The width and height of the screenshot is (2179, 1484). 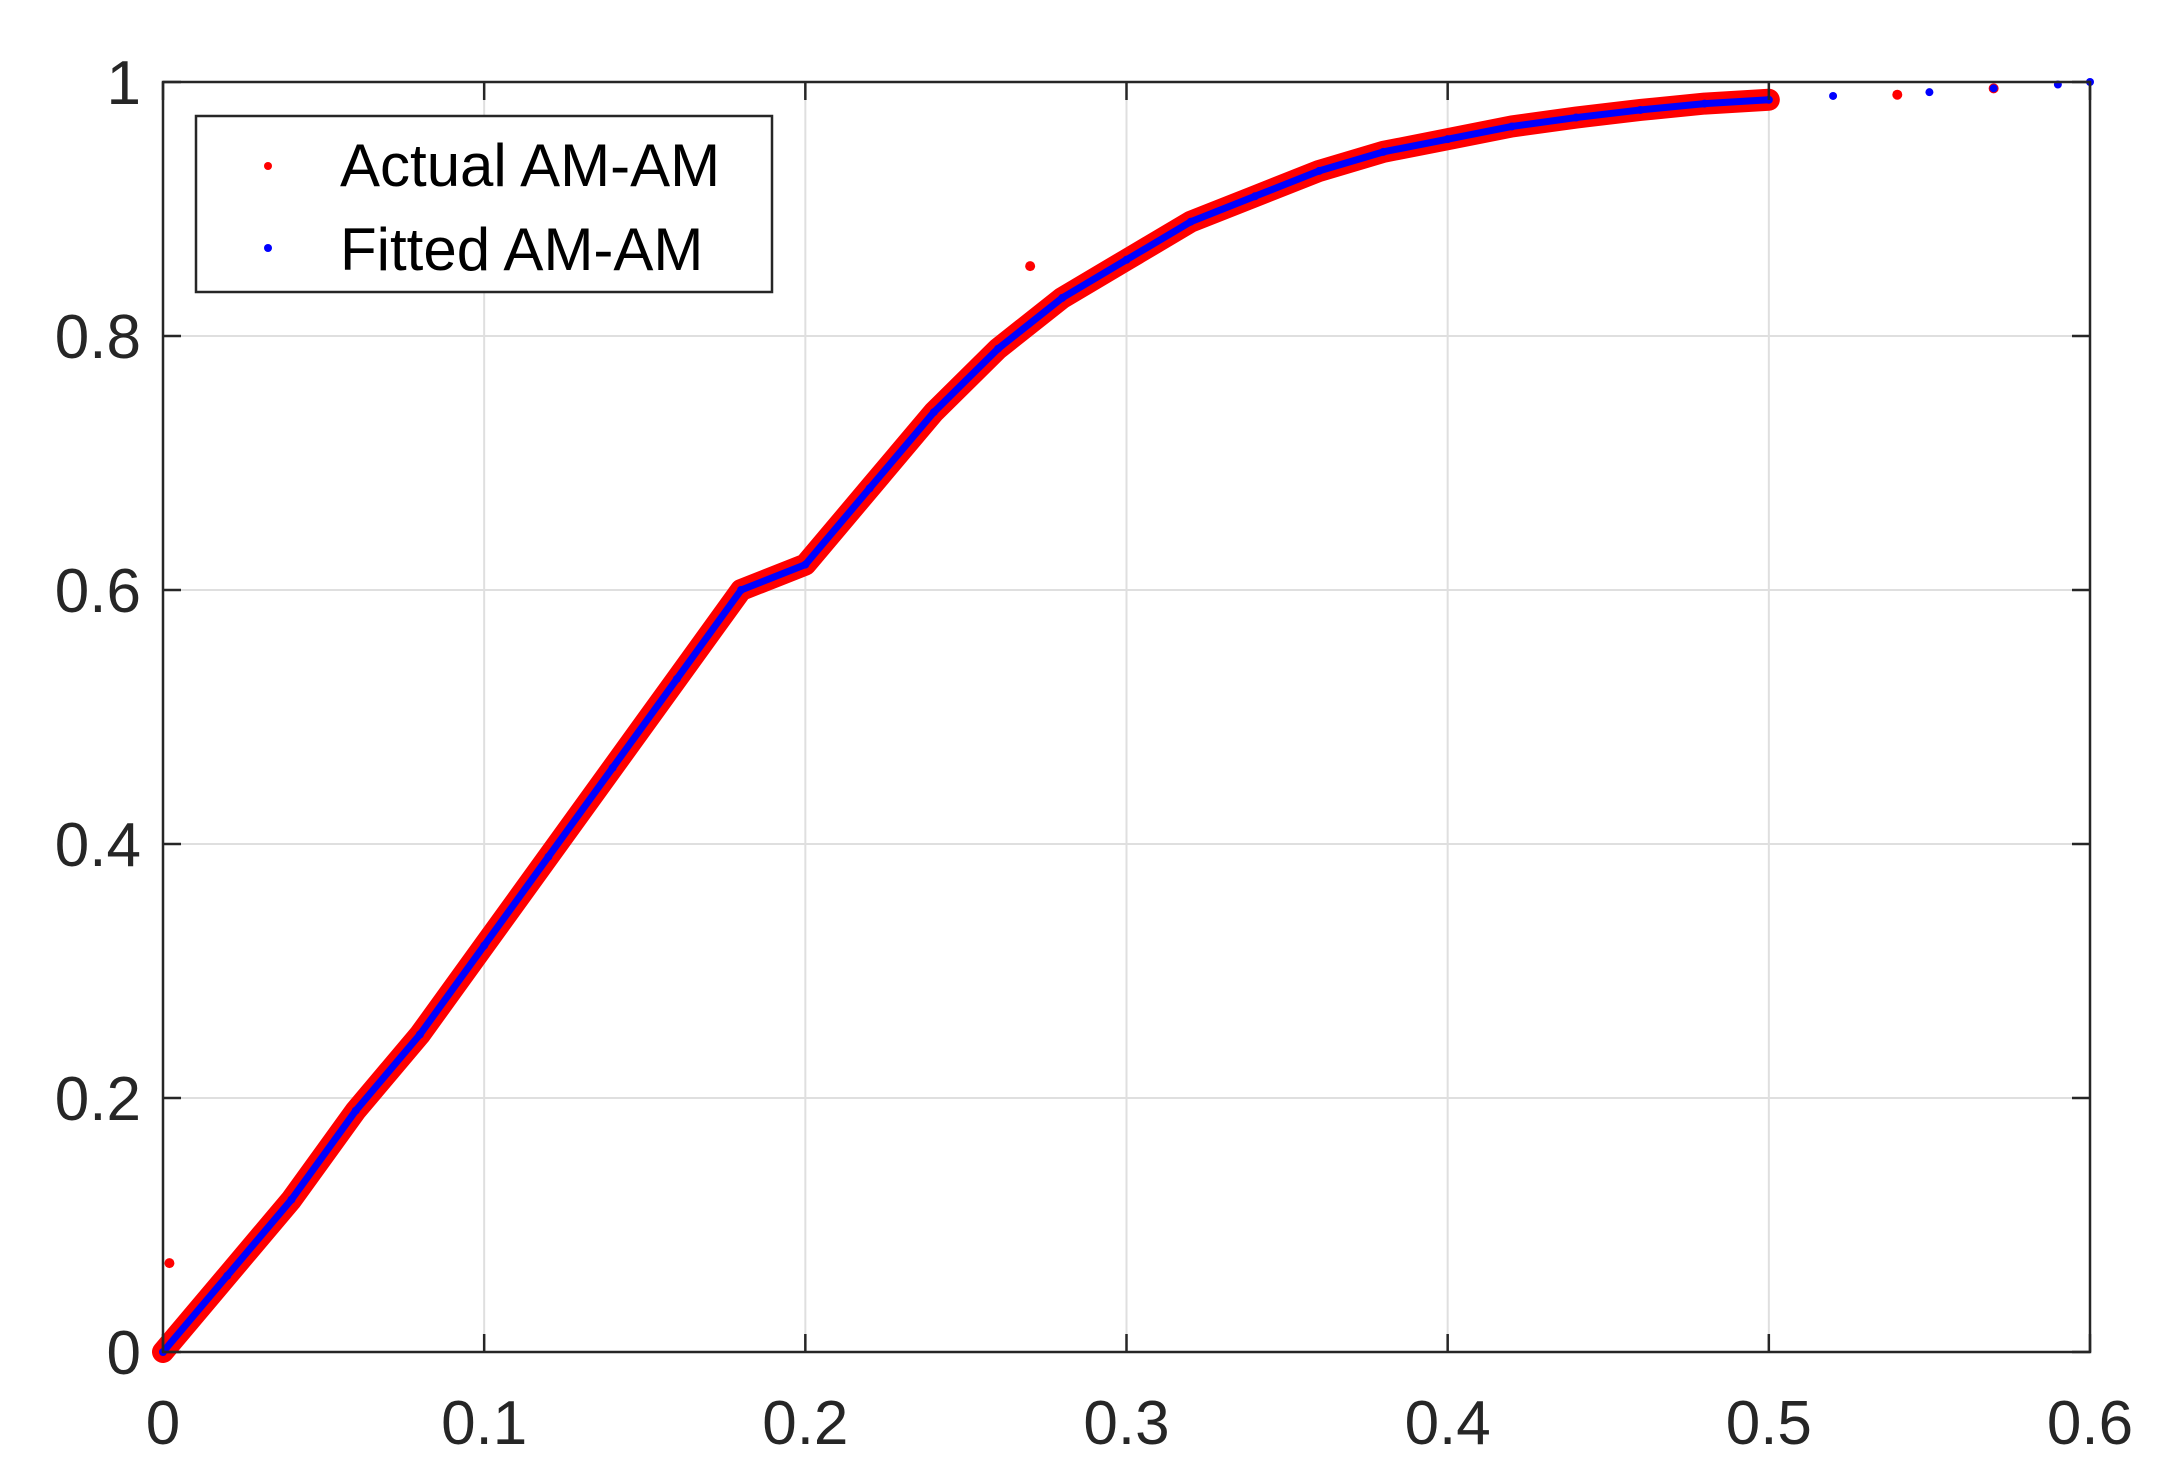 What do you see at coordinates (1448, 1423) in the screenshot?
I see `x-tick-label: 0.4` at bounding box center [1448, 1423].